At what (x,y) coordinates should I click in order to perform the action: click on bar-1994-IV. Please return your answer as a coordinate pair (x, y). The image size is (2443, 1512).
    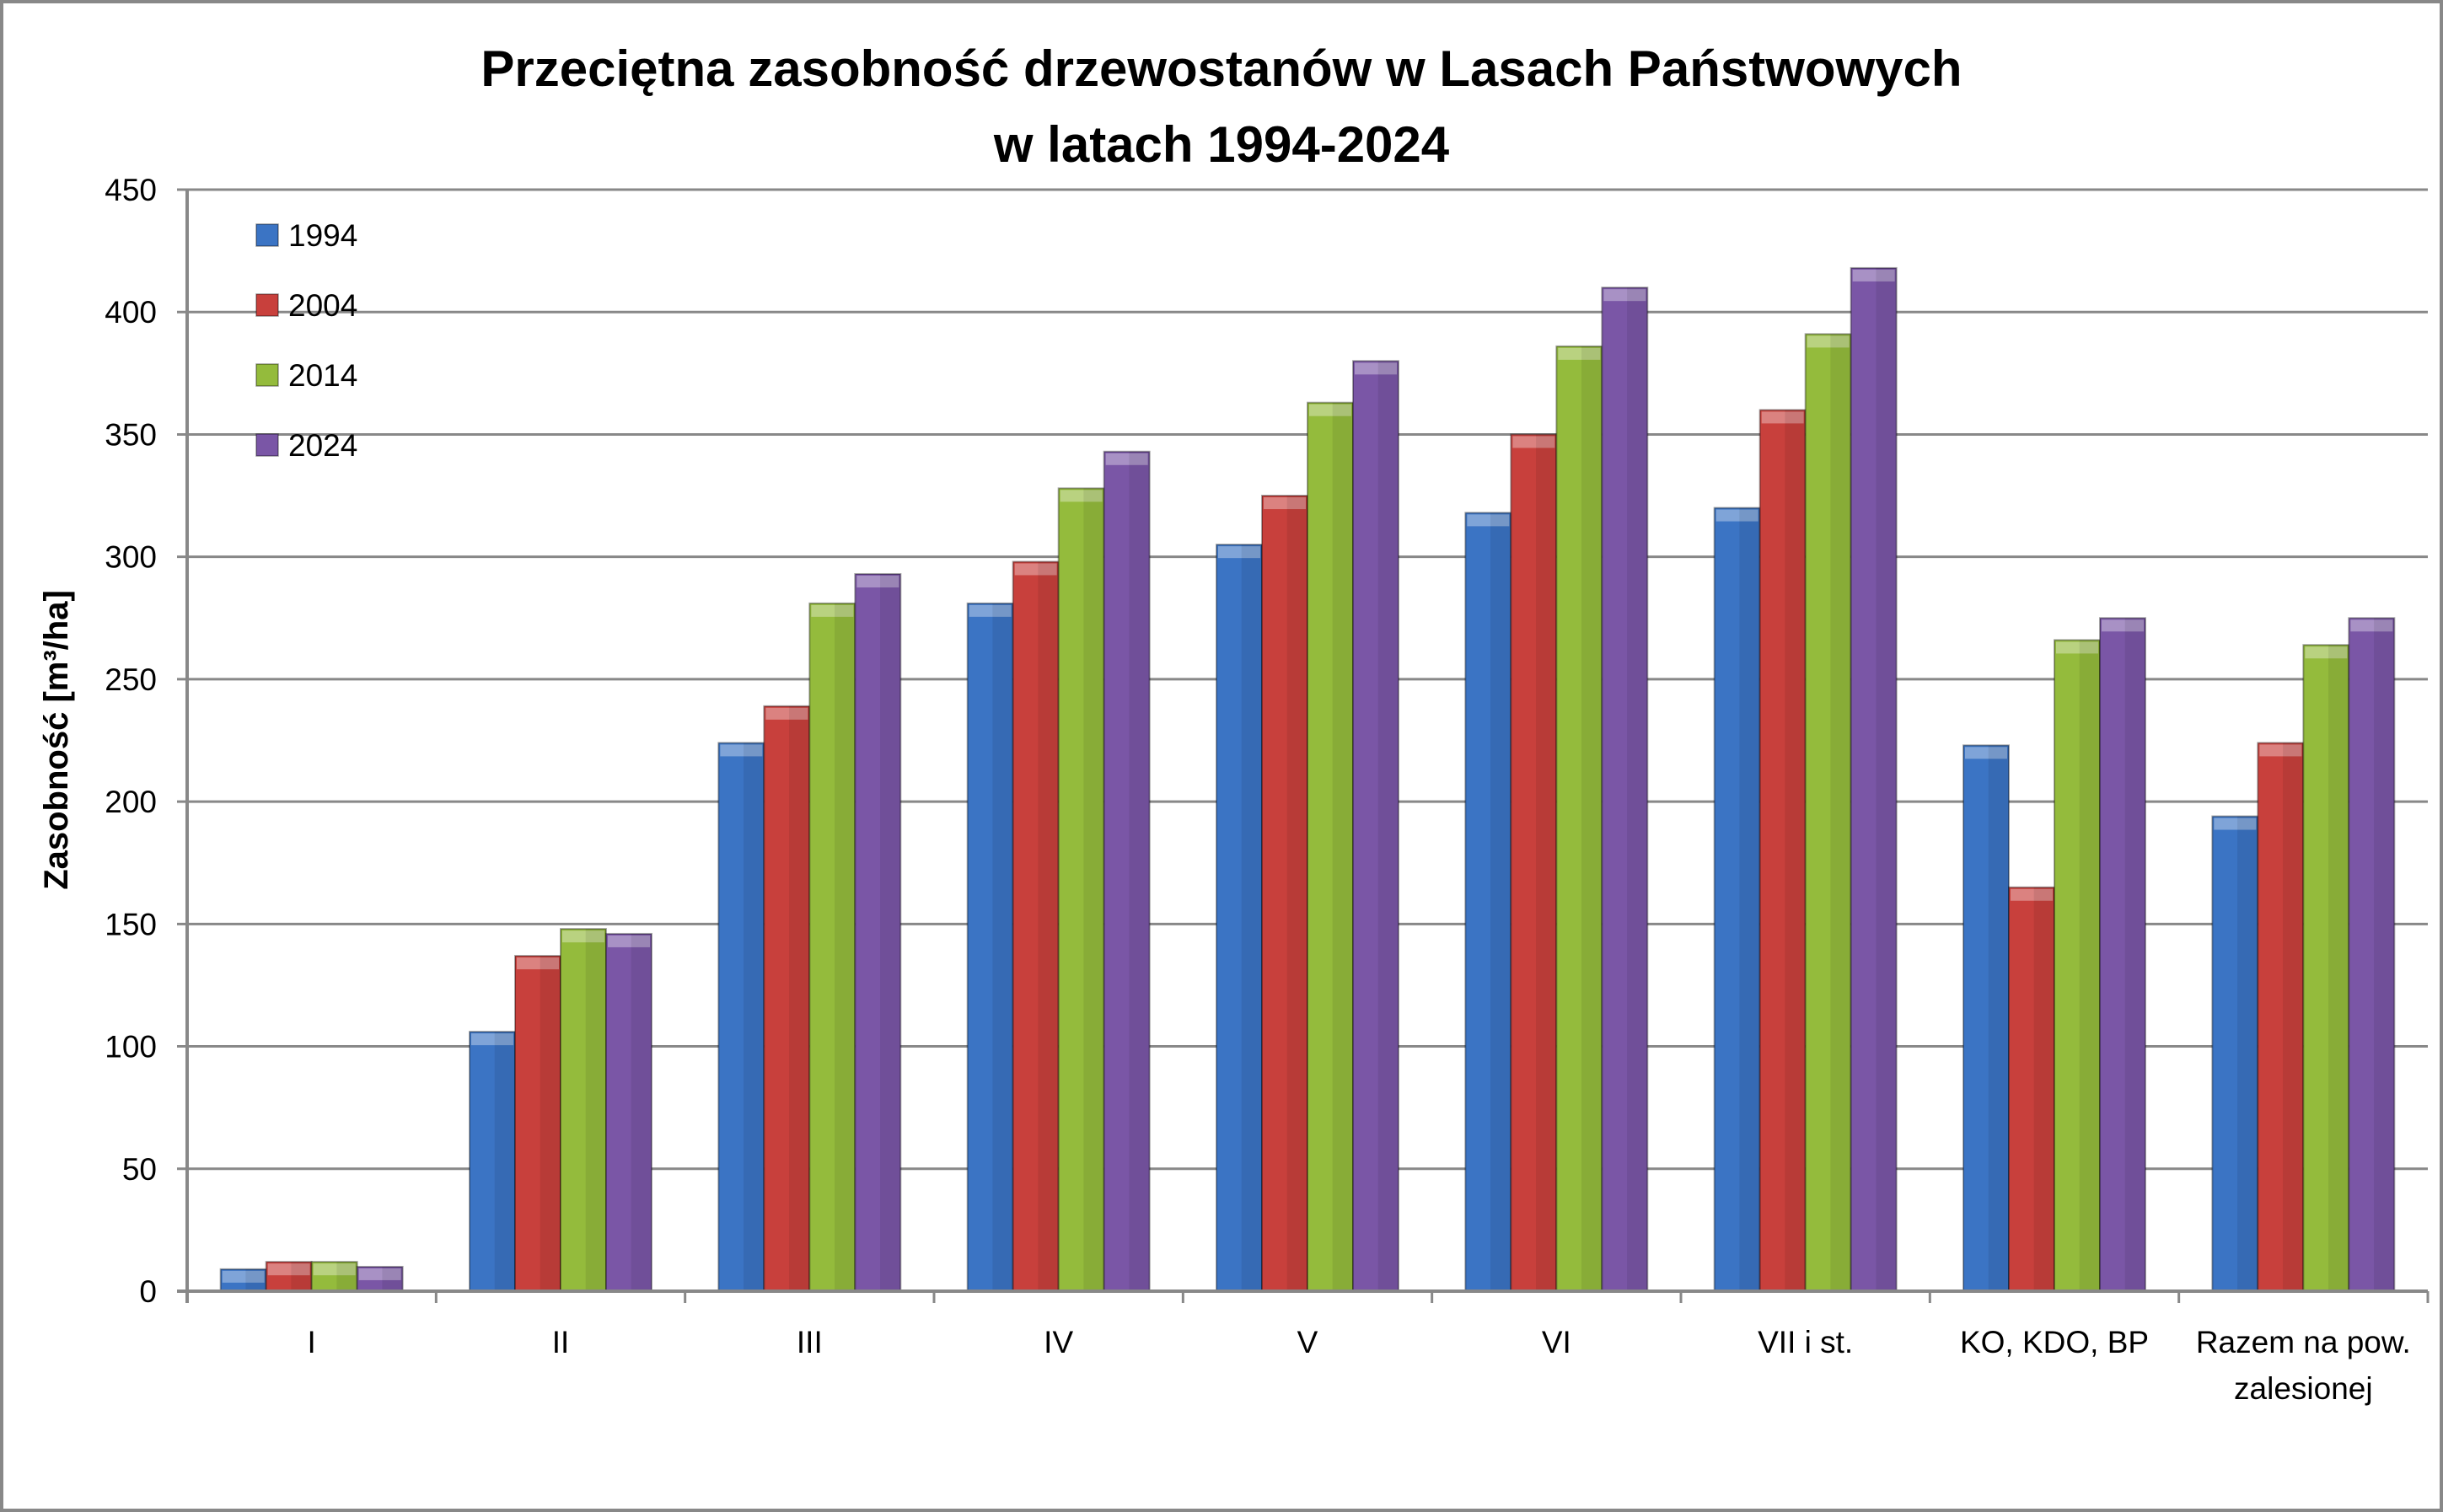
    Looking at the image, I should click on (990, 947).